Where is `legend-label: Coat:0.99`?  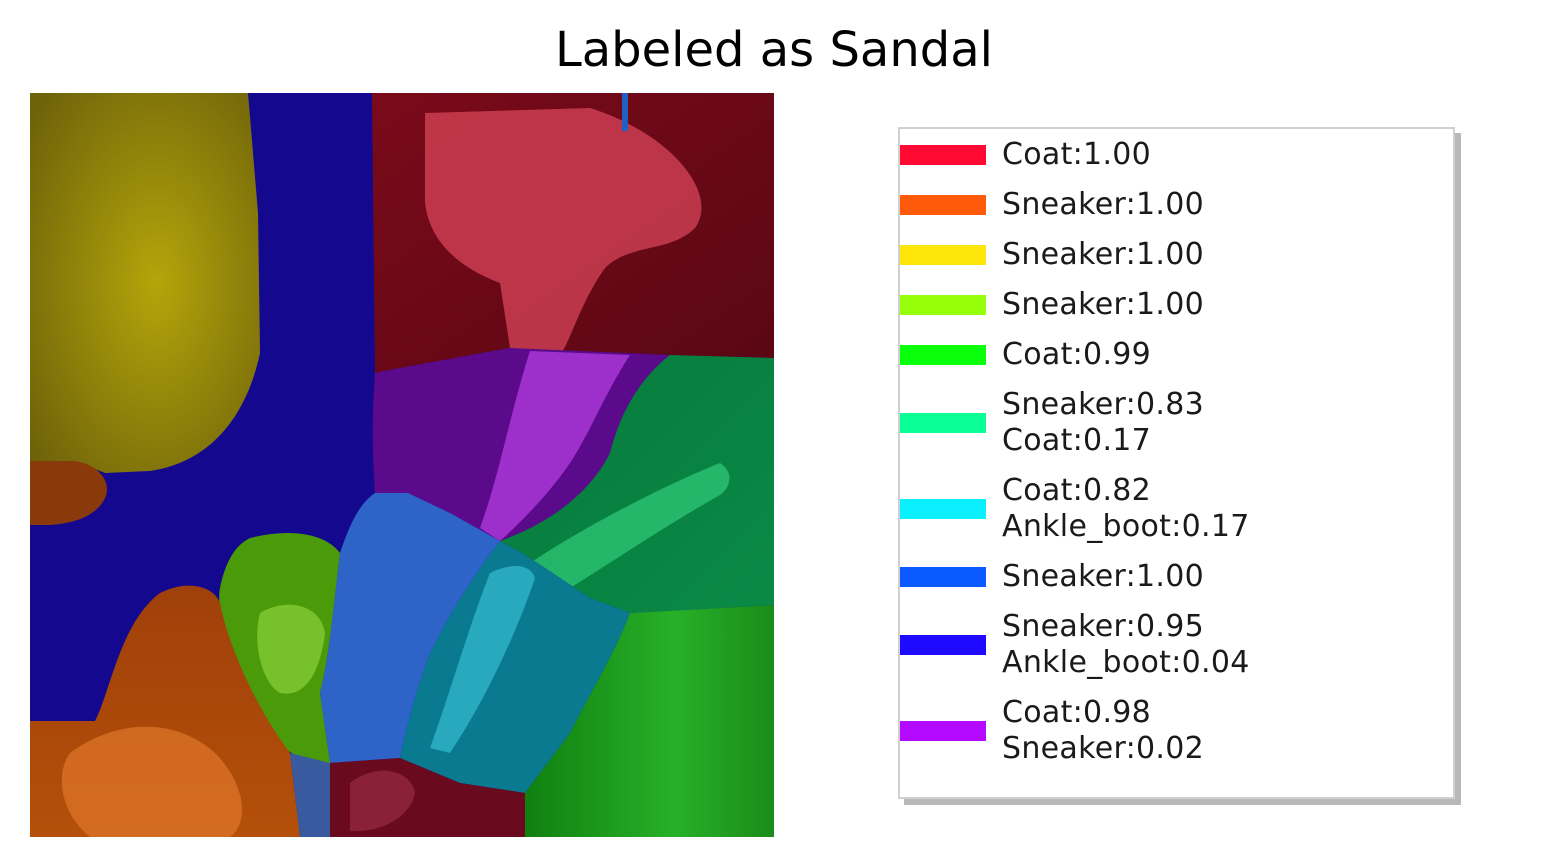 legend-label: Coat:0.99 is located at coordinates (1076, 355).